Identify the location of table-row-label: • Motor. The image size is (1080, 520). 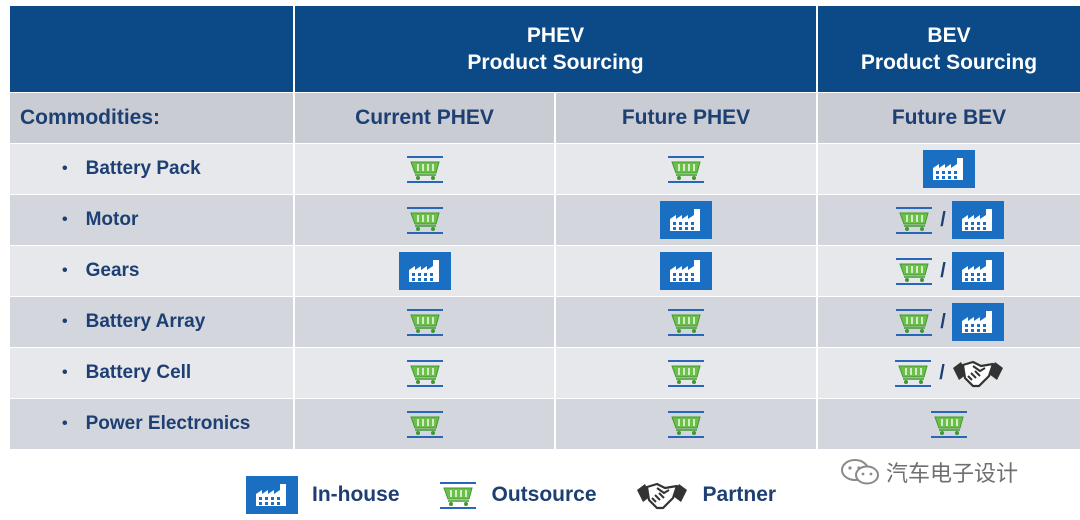
(151, 220).